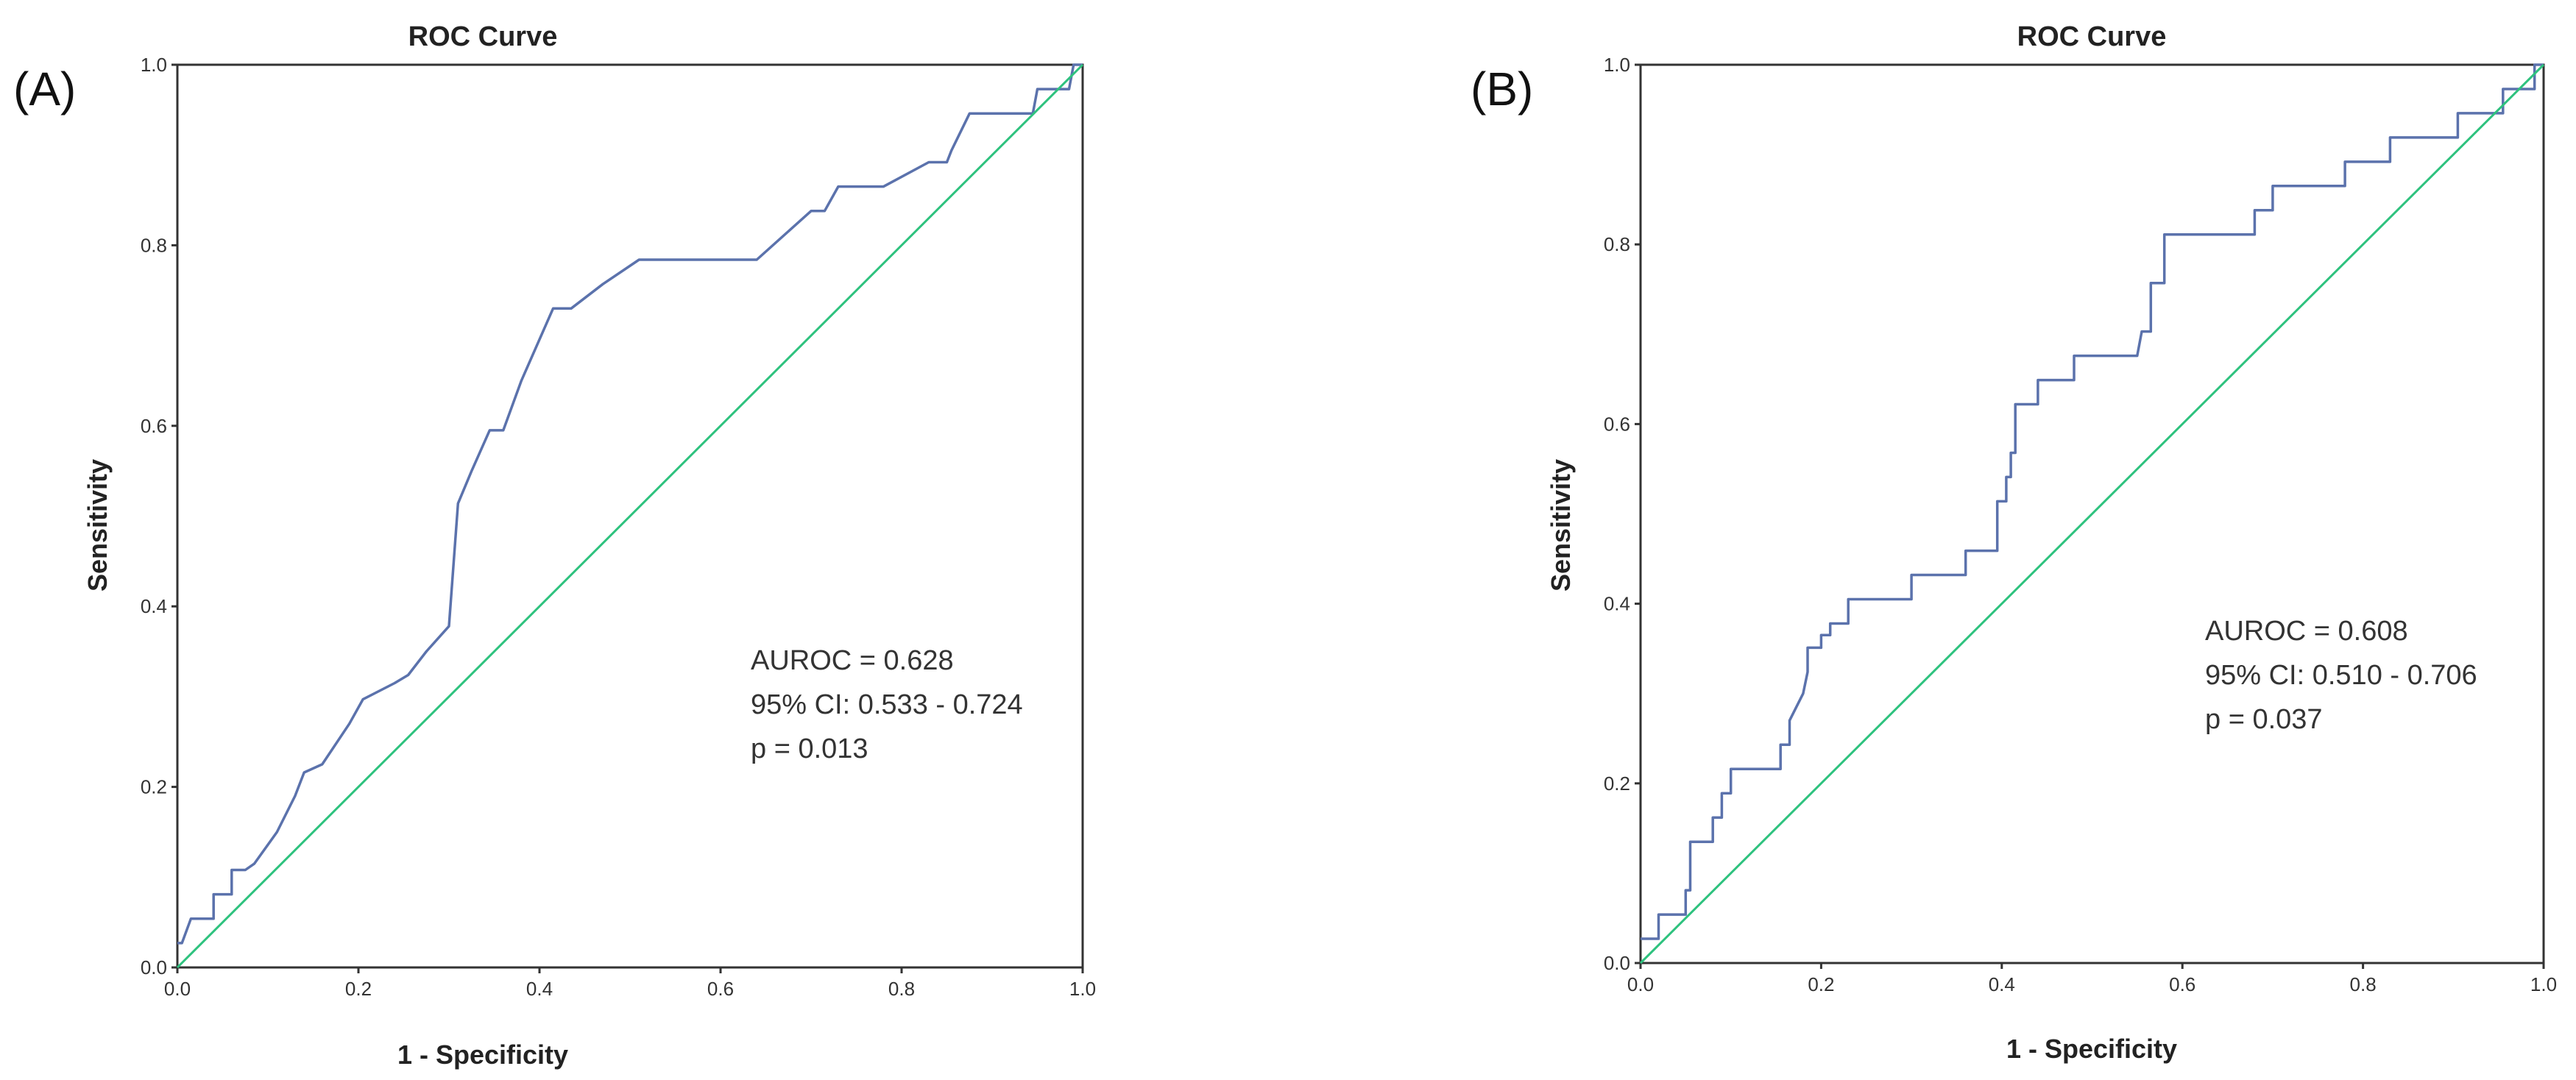 The image size is (2576, 1080). I want to click on panel-b-auroc: AUROC = 0.608, so click(2306, 631).